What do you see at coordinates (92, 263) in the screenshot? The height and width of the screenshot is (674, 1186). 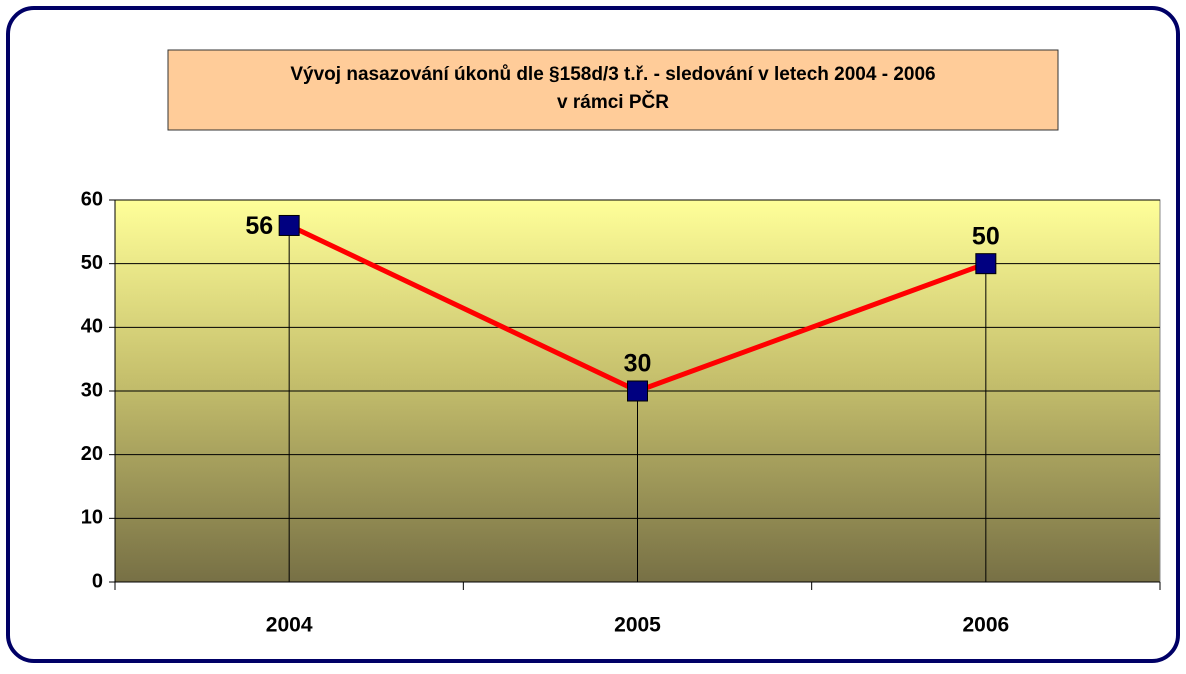 I see `y-tick-label: 50` at bounding box center [92, 263].